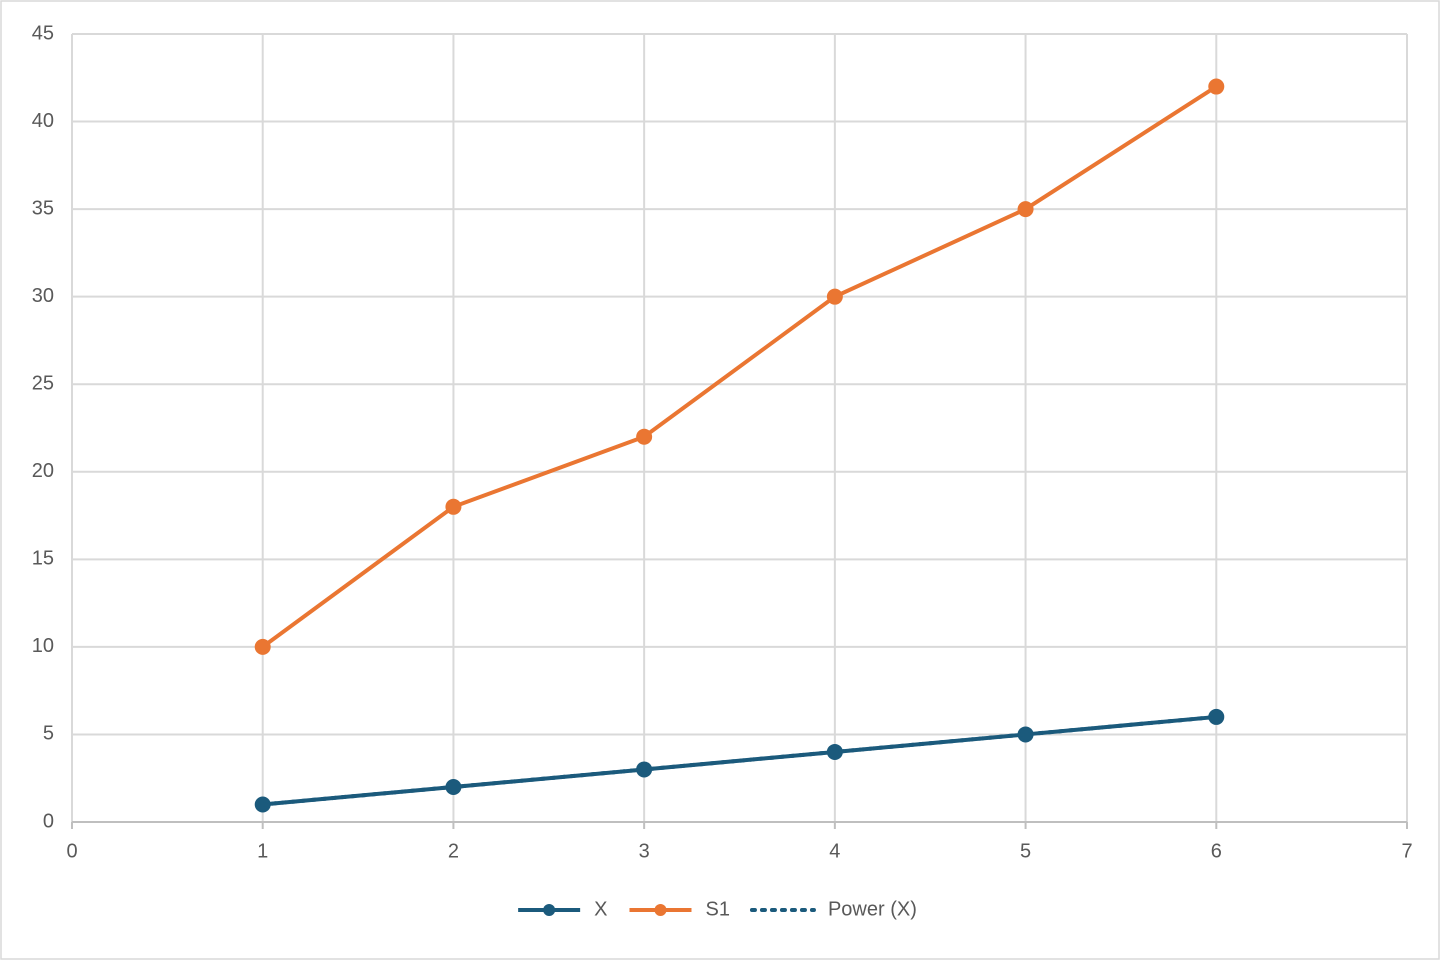 This screenshot has height=961, width=1441. What do you see at coordinates (48, 734) in the screenshot?
I see `y-tick-label: 5` at bounding box center [48, 734].